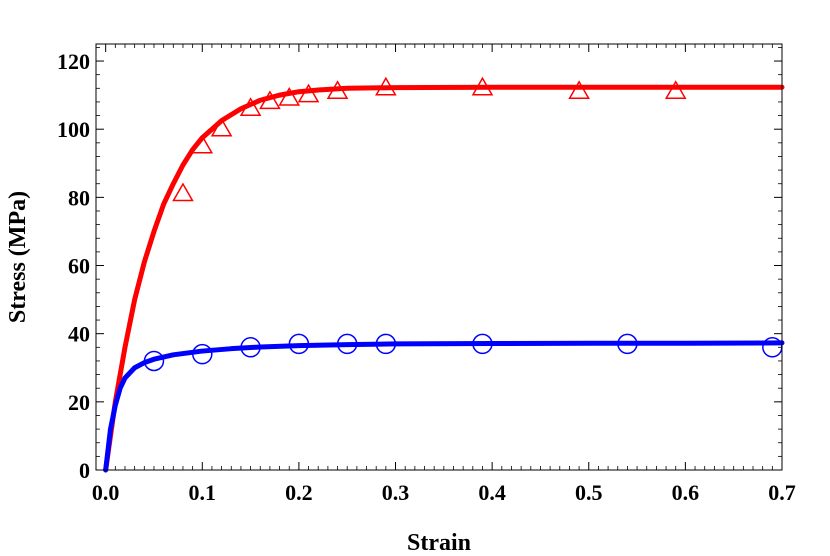 The width and height of the screenshot is (830, 556). What do you see at coordinates (589, 492) in the screenshot?
I see `x-tick-label: 0.5` at bounding box center [589, 492].